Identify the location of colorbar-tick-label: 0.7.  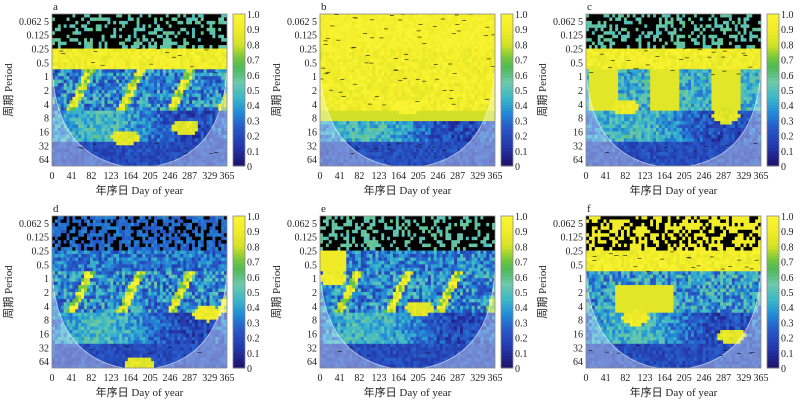
(787, 263).